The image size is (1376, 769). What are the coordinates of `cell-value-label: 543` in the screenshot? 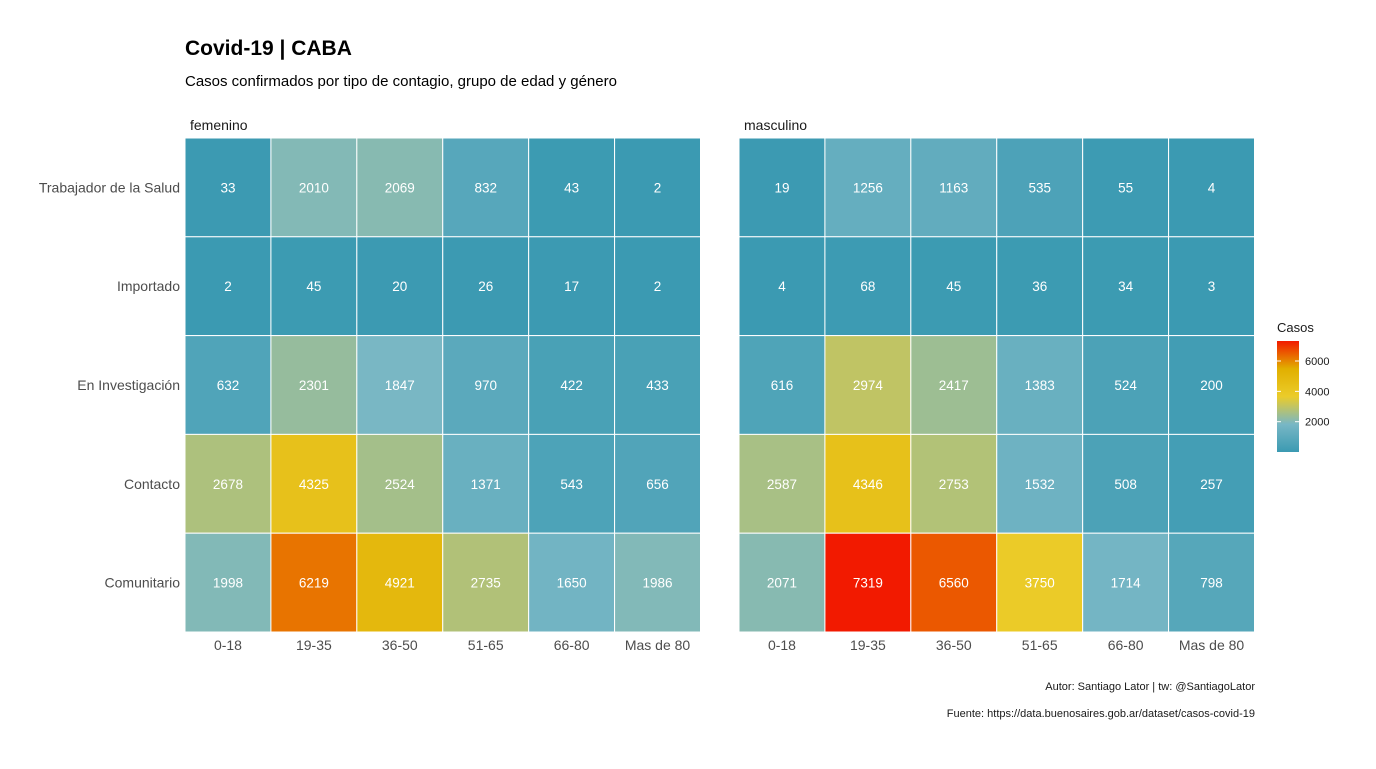 It's located at (571, 484).